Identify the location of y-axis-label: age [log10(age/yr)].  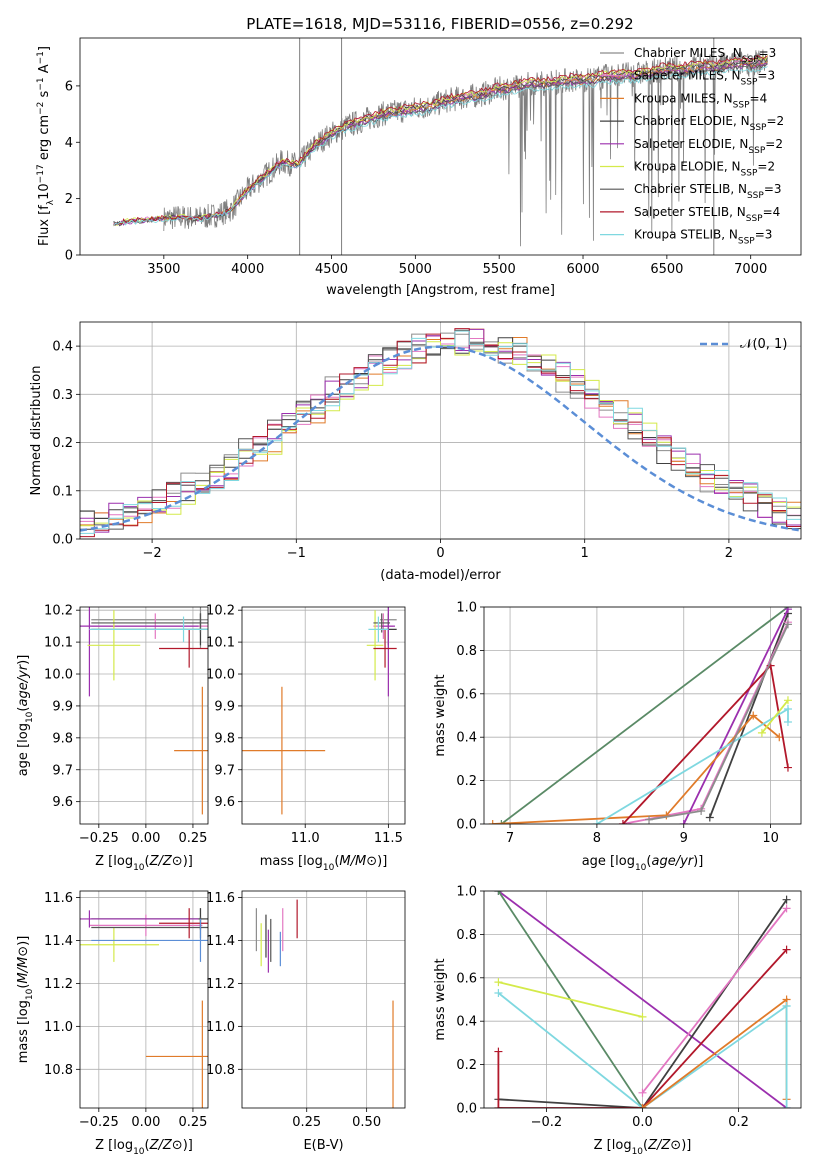
(25, 716).